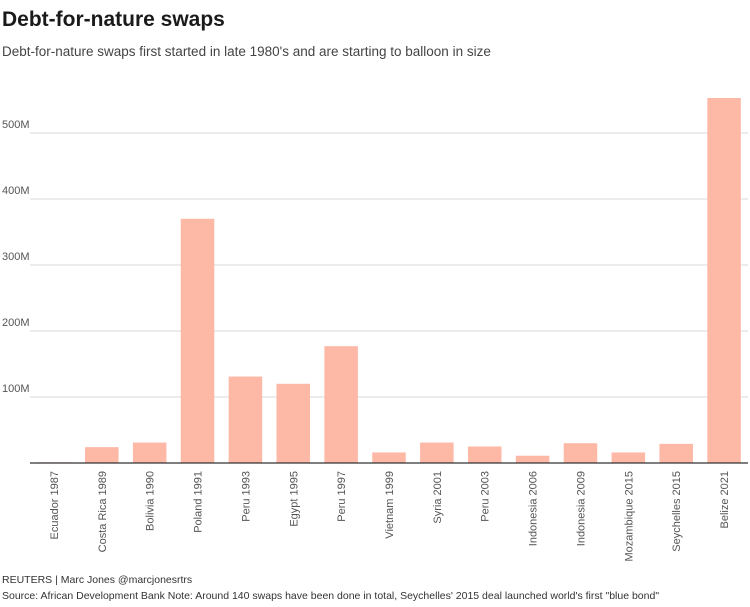 The height and width of the screenshot is (607, 750). I want to click on bar-poland-1991, so click(197, 340).